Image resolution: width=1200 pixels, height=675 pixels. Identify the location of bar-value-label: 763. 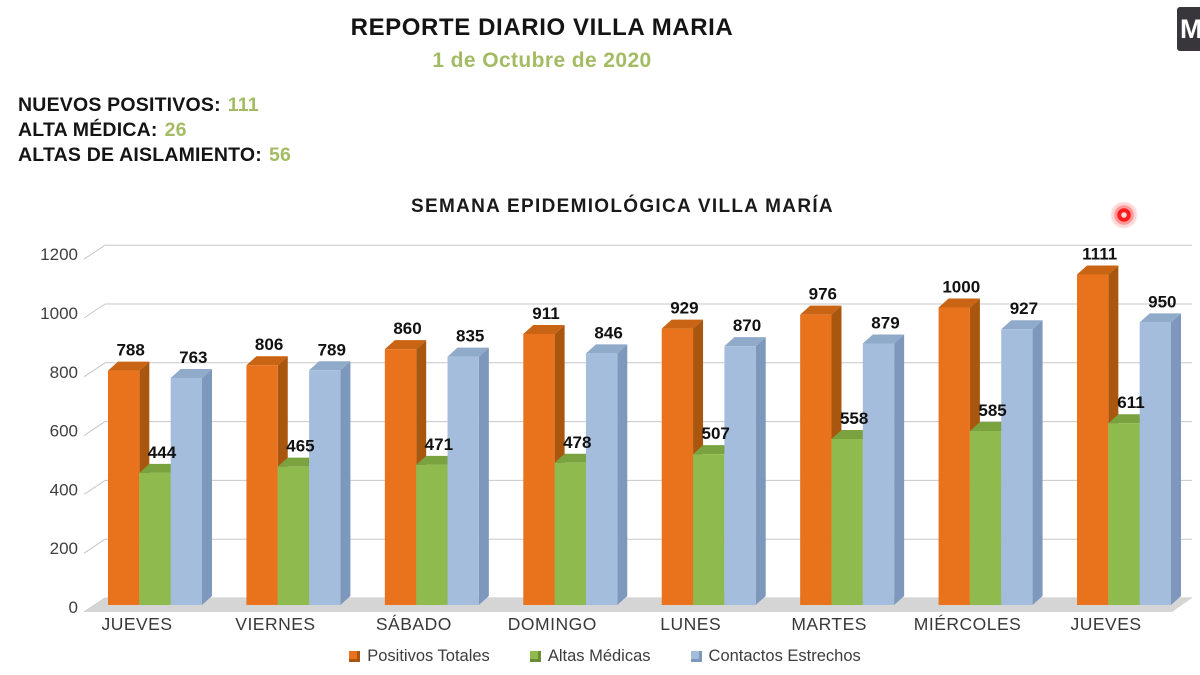
(193, 357).